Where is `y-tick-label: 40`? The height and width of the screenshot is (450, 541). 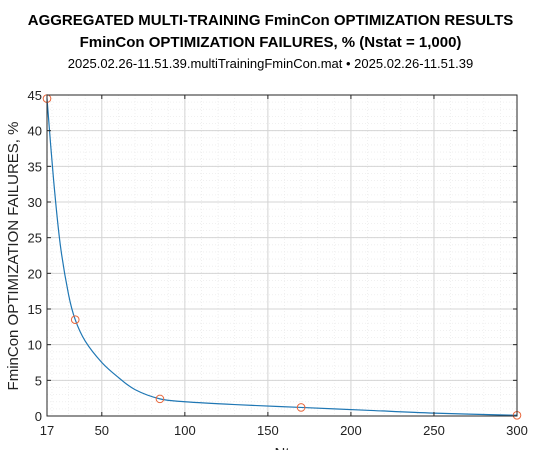
y-tick-label: 40 is located at coordinates (35, 131).